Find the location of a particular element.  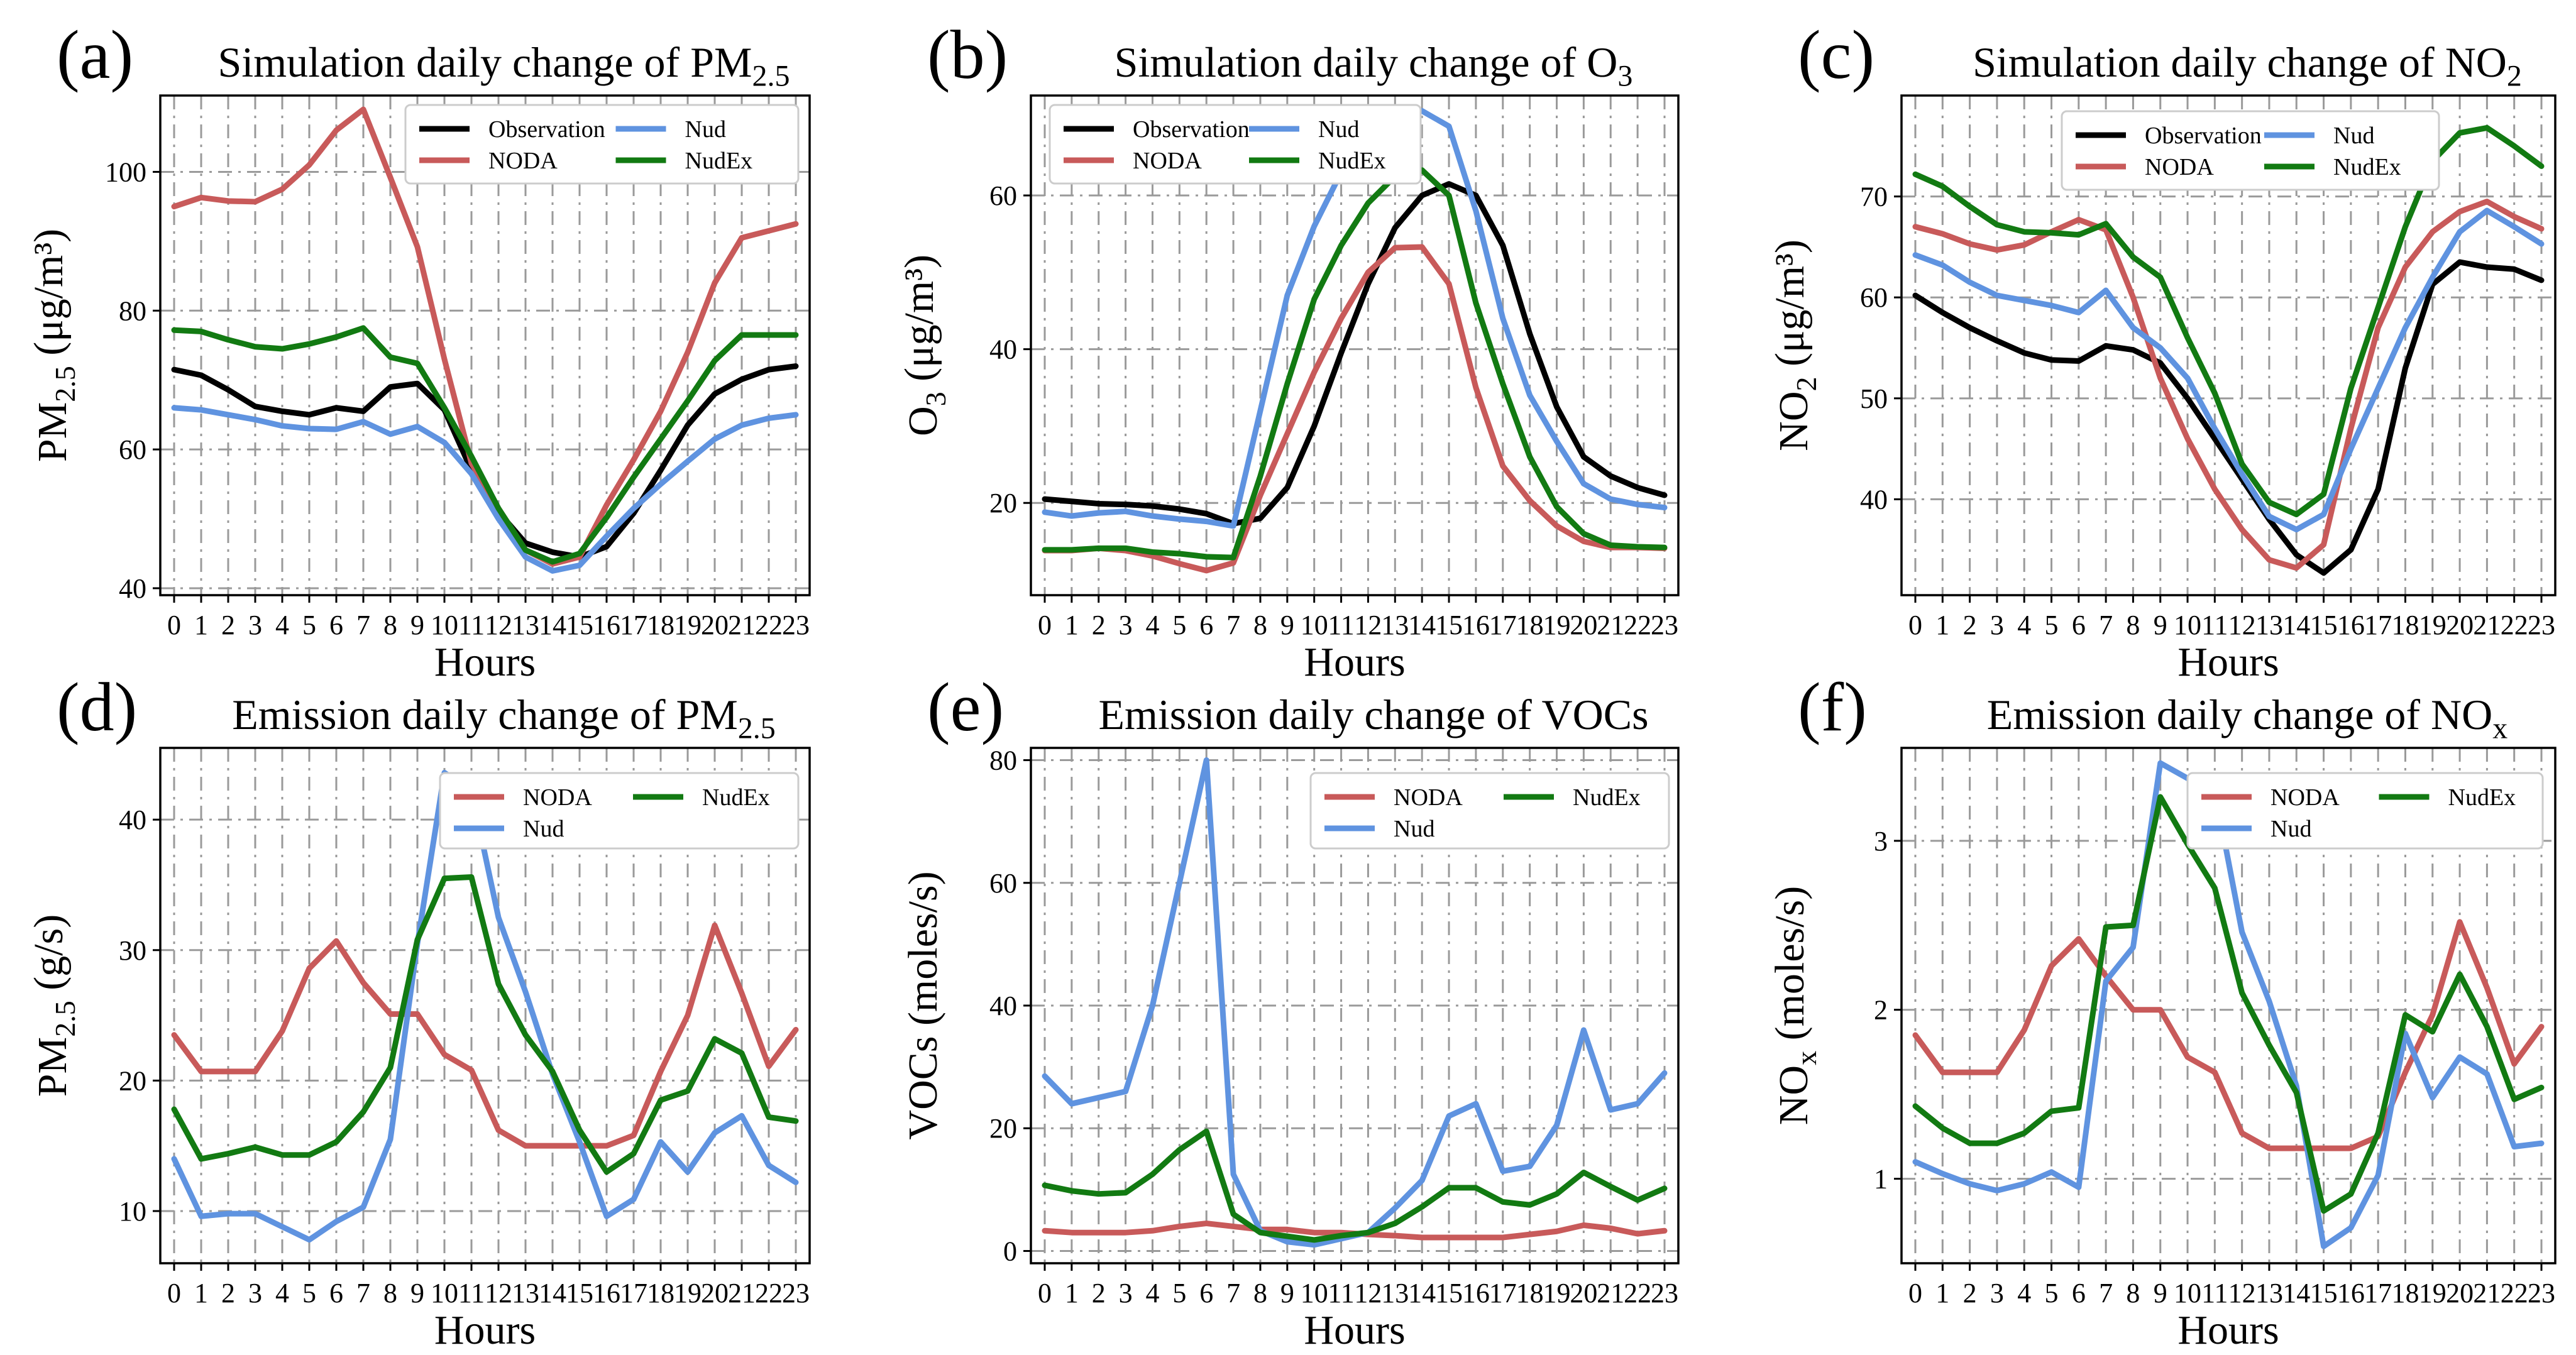

x-tick-label: 22 is located at coordinates (2514, 1293).